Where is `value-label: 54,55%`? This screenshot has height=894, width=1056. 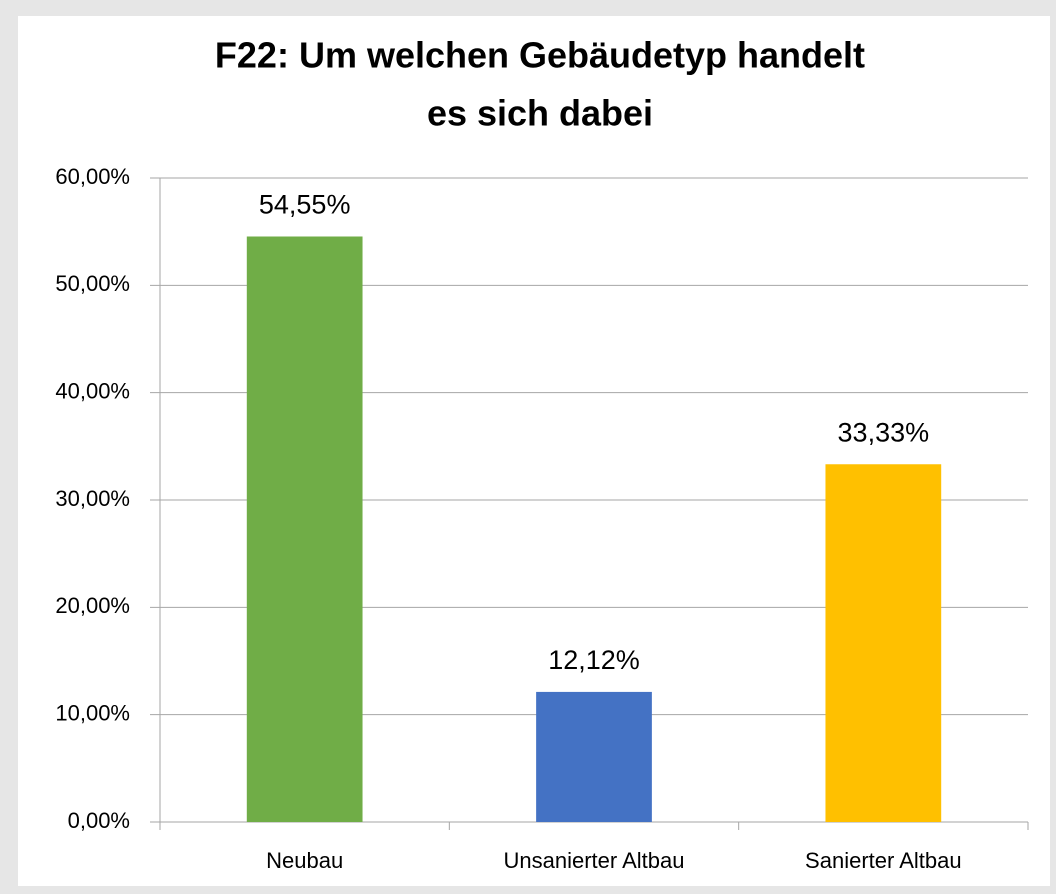
value-label: 54,55% is located at coordinates (305, 205).